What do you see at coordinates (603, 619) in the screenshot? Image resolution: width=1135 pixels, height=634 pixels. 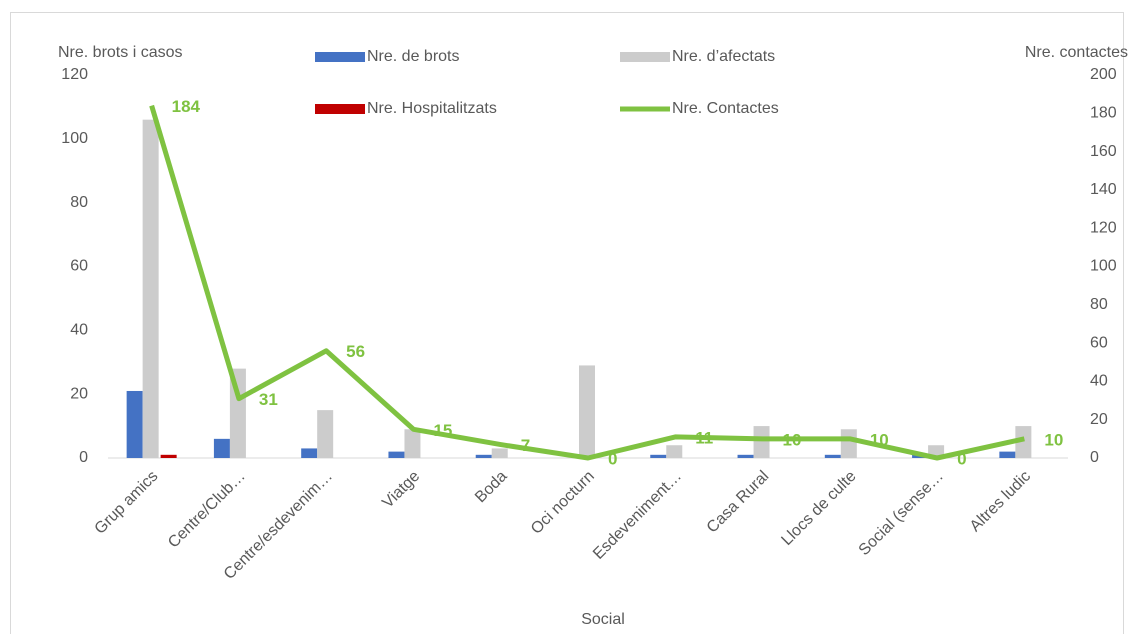 I see `x-axis-title: Social` at bounding box center [603, 619].